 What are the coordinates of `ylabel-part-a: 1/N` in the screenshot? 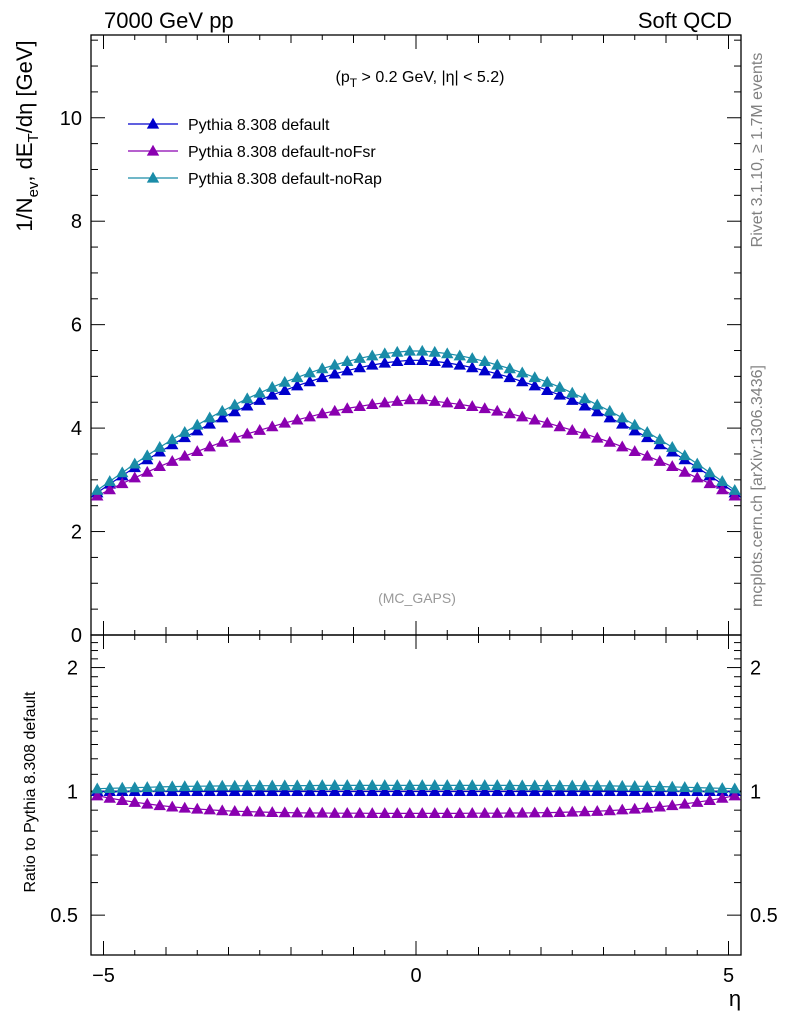 It's located at (24, 214).